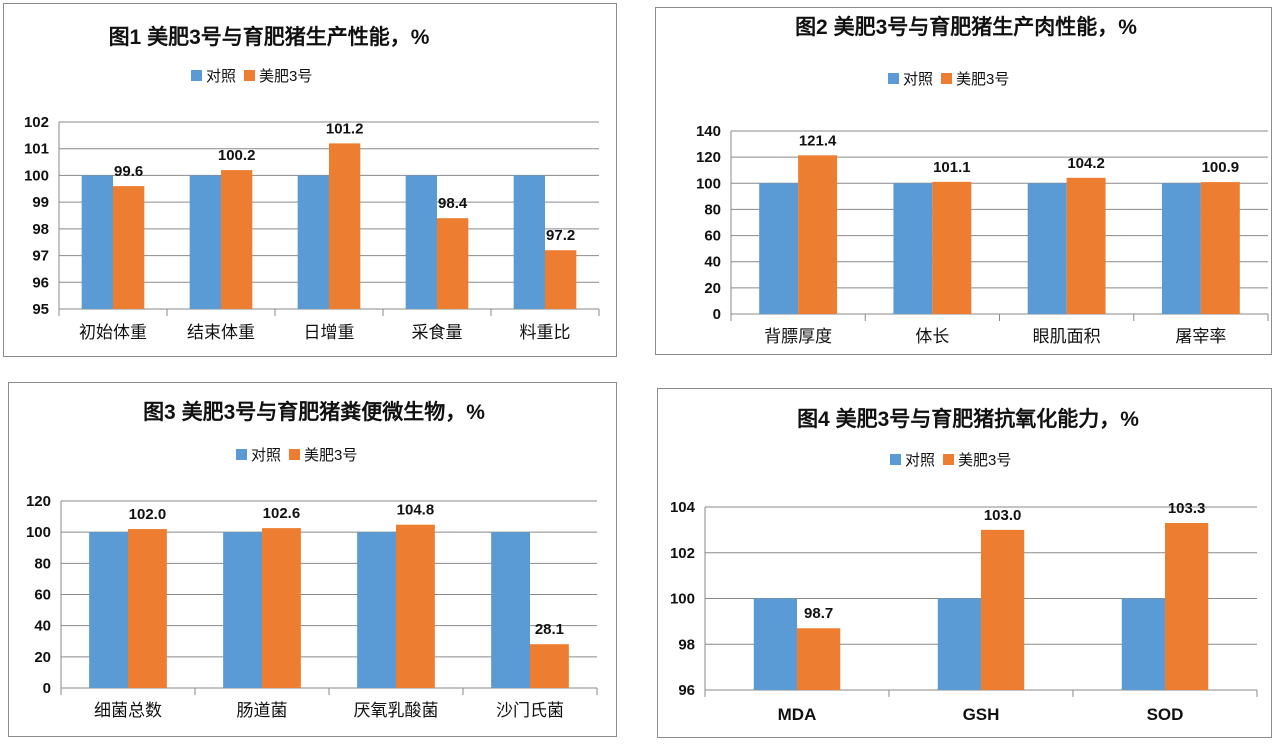  I want to click on x-category-label: 料重比, so click(545, 332).